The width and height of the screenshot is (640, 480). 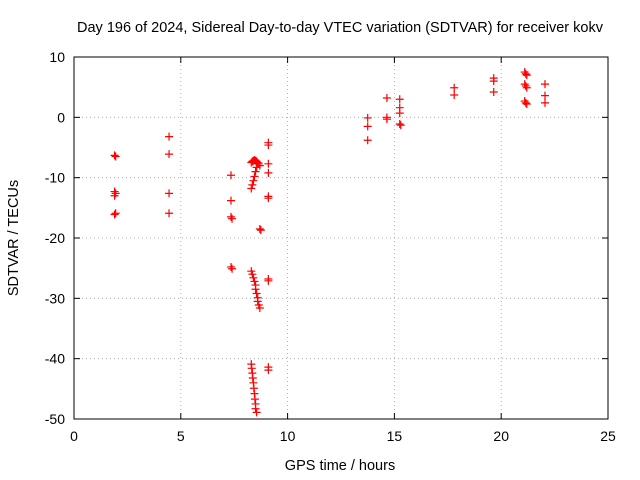 What do you see at coordinates (608, 436) in the screenshot?
I see `x-tick-label: 25` at bounding box center [608, 436].